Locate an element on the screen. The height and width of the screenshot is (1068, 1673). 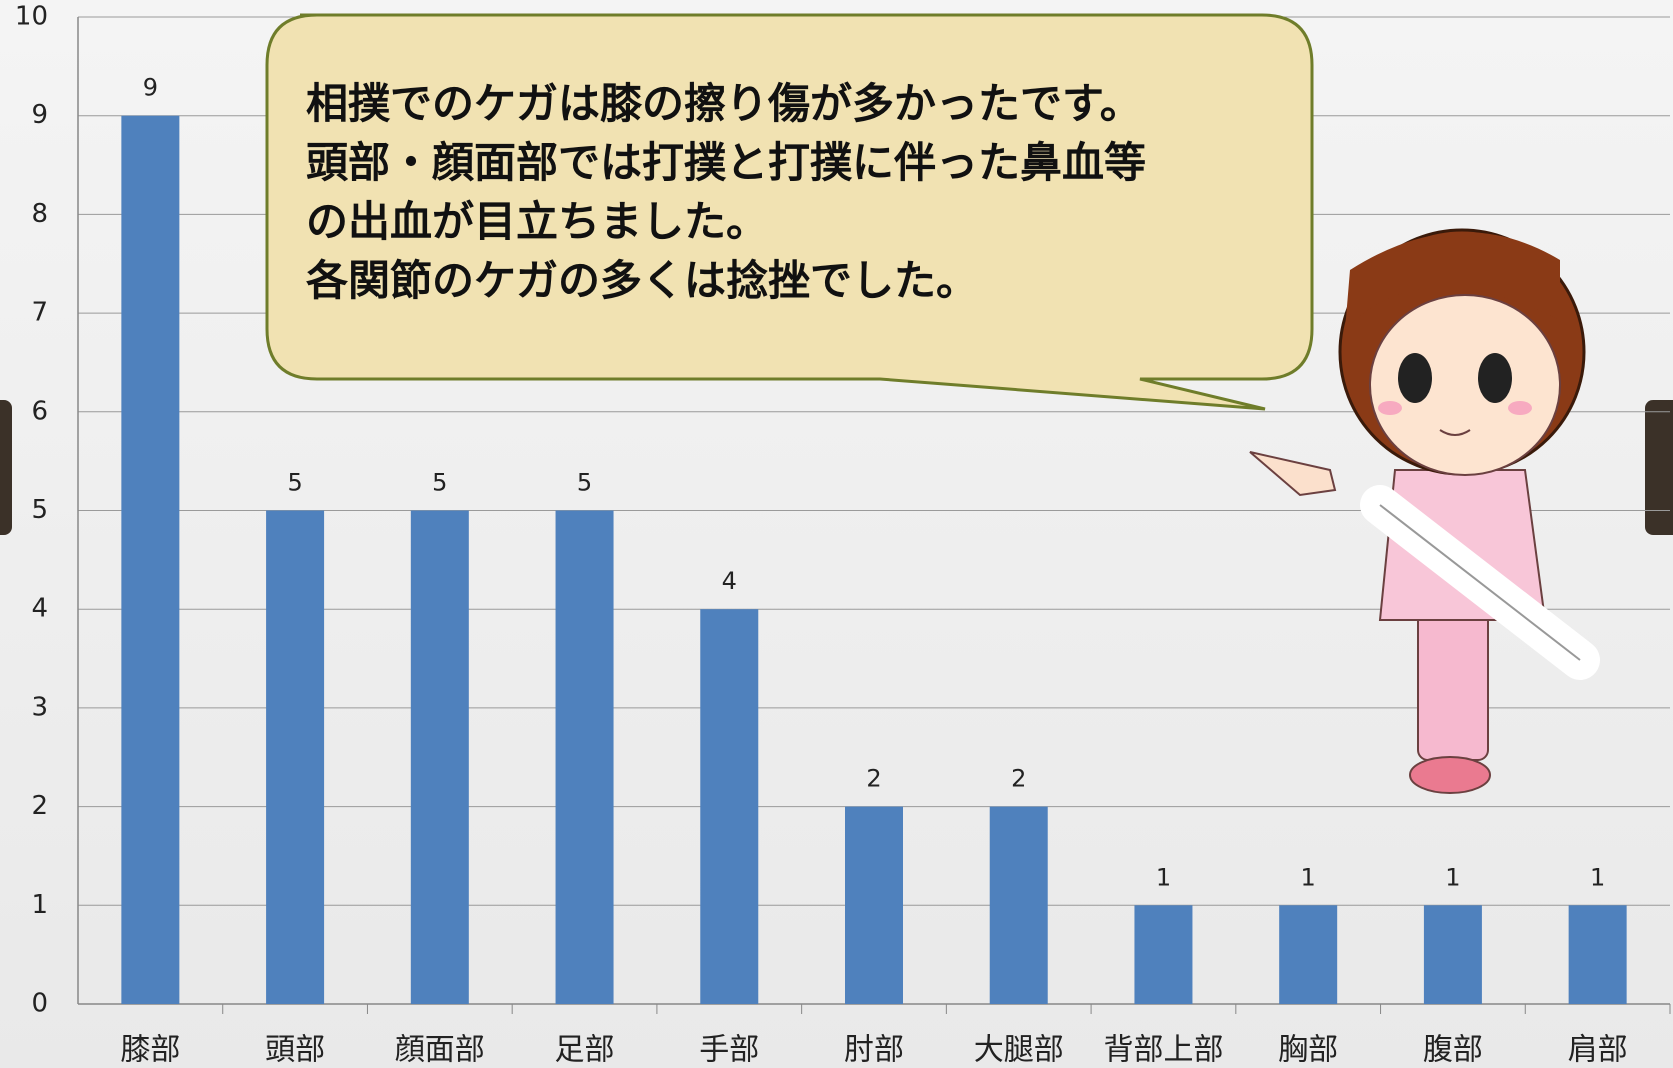
x-tick-label: 足部 is located at coordinates (585, 1050).